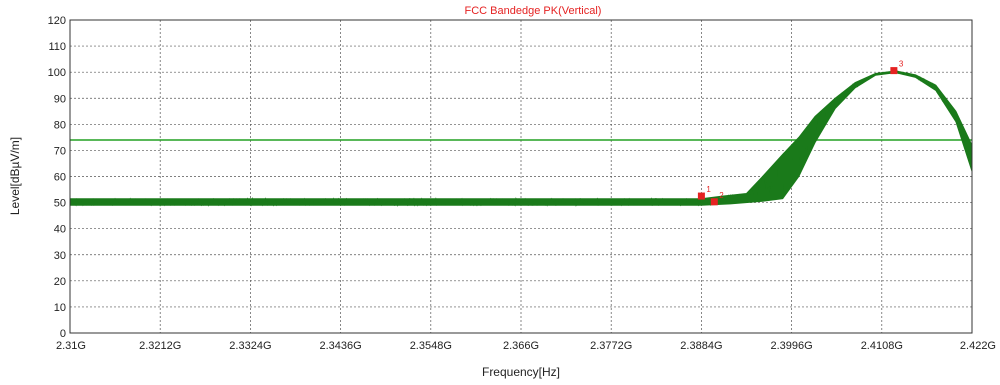 This screenshot has height=385, width=1000. What do you see at coordinates (901, 64) in the screenshot?
I see `marker-label: 3` at bounding box center [901, 64].